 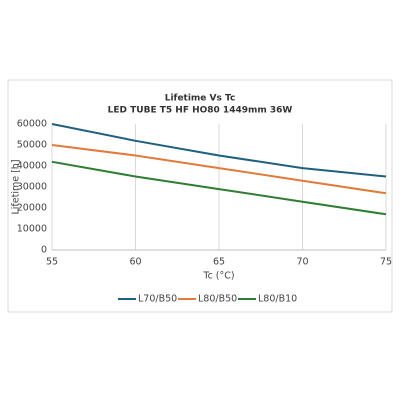 I want to click on y-tick-label: 30000, so click(x=32, y=187).